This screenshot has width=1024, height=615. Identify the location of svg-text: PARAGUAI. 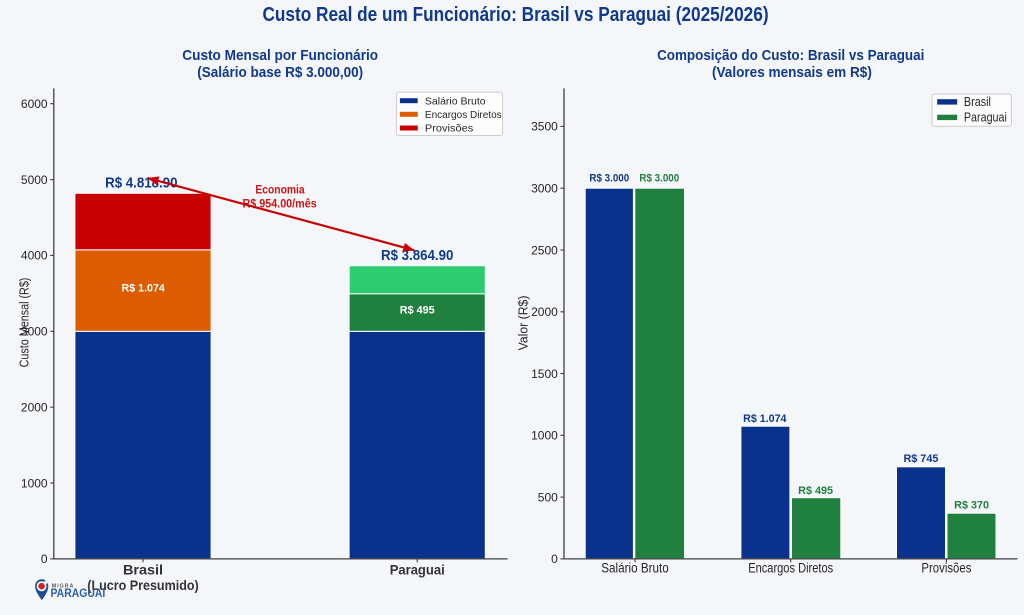
(78, 593).